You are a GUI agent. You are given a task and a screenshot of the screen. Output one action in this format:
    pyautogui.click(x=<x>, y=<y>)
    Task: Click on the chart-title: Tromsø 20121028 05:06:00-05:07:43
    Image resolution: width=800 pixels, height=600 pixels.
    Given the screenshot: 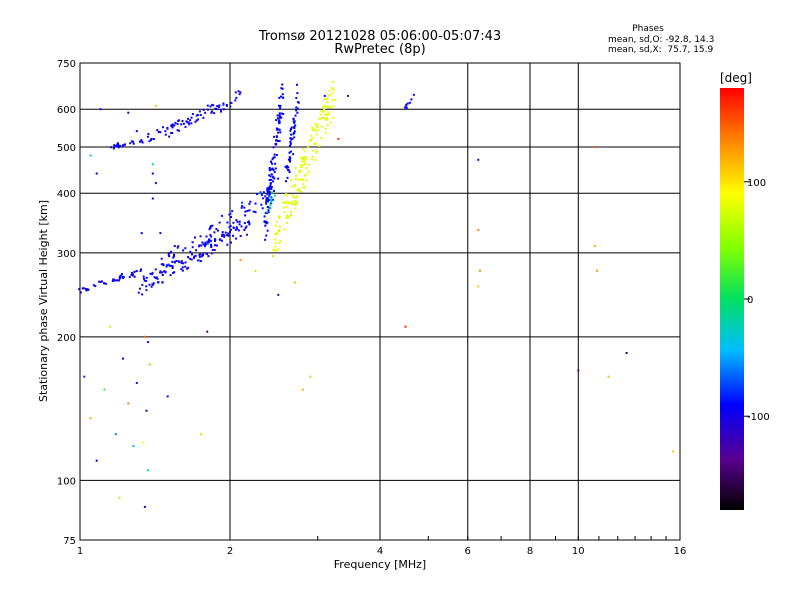 What is the action you would take?
    pyautogui.click(x=379, y=36)
    